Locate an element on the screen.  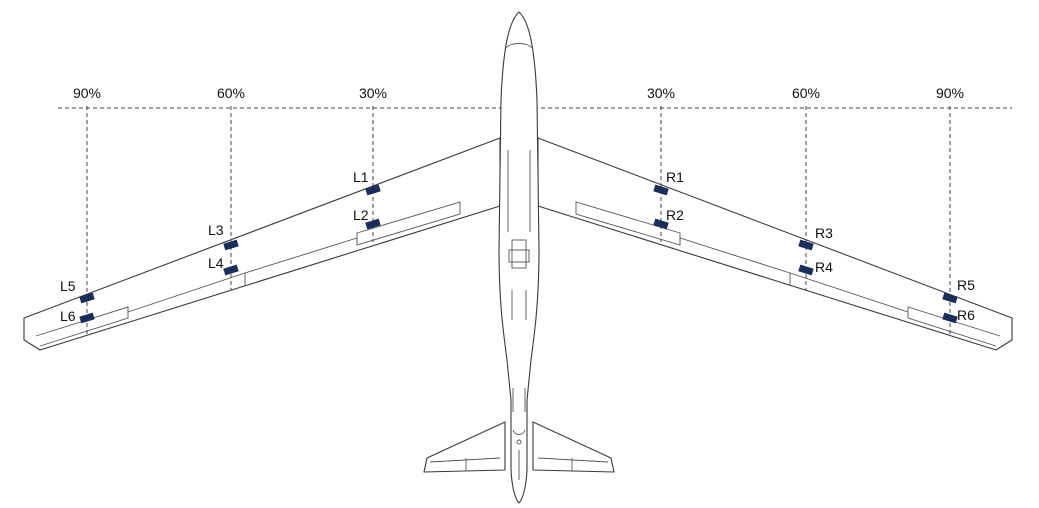
sensor-label-r1: R1 is located at coordinates (675, 177).